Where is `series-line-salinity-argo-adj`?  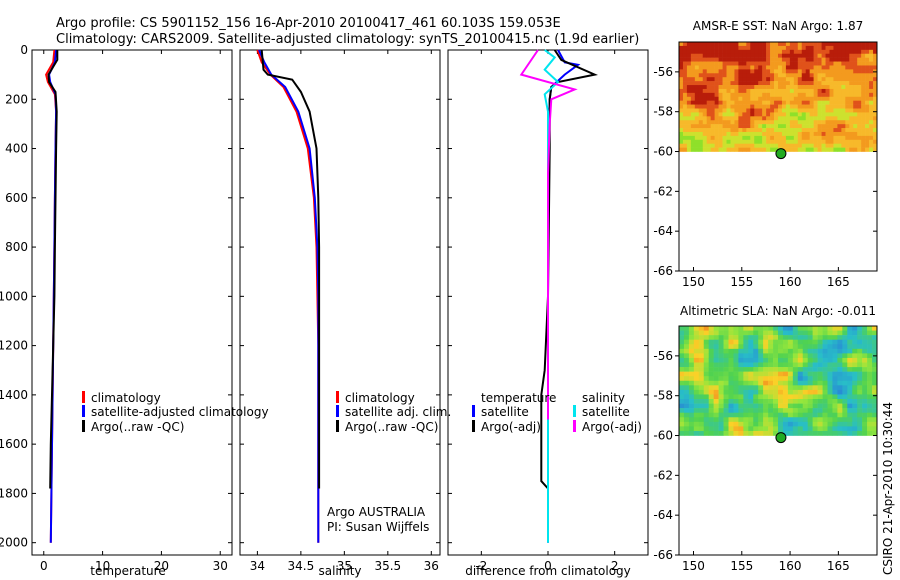
series-line-salinity-argo-adj is located at coordinates (548, 234).